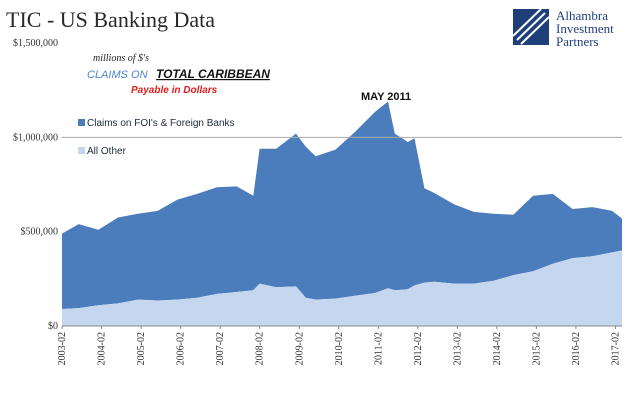 The width and height of the screenshot is (641, 401). I want to click on x-tick-label: 2010-02, so click(339, 348).